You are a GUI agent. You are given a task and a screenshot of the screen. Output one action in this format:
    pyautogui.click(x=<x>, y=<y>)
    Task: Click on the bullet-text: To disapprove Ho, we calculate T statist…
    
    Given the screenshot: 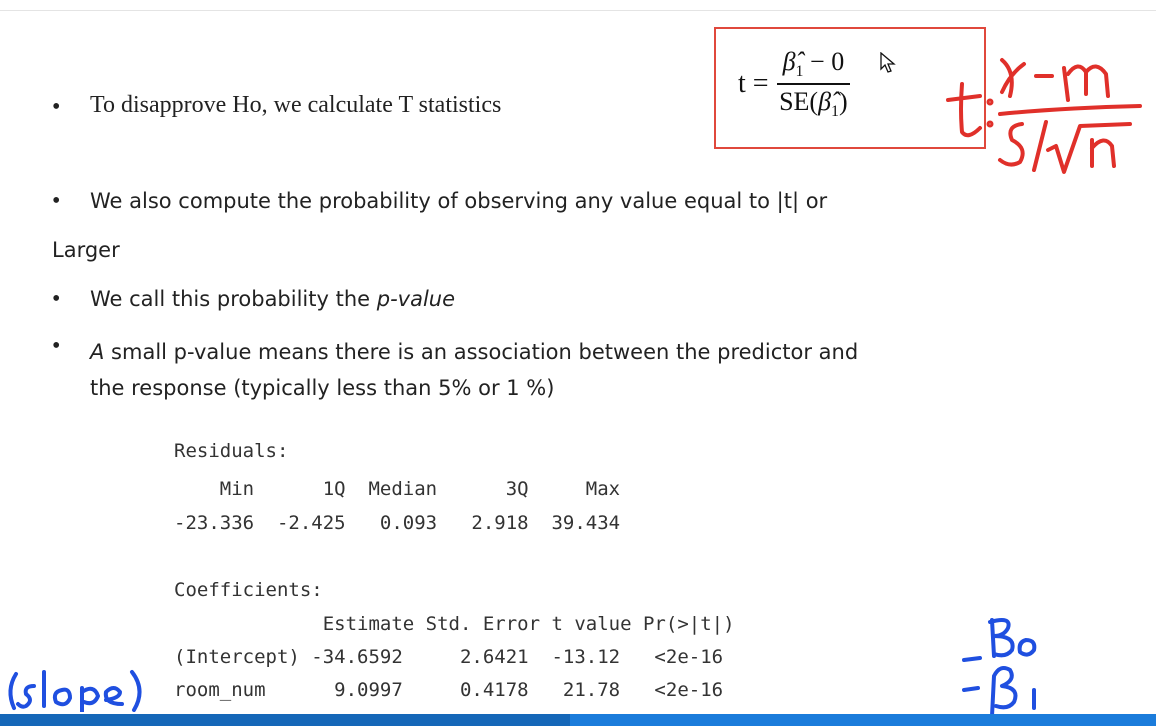 What is the action you would take?
    pyautogui.click(x=296, y=105)
    